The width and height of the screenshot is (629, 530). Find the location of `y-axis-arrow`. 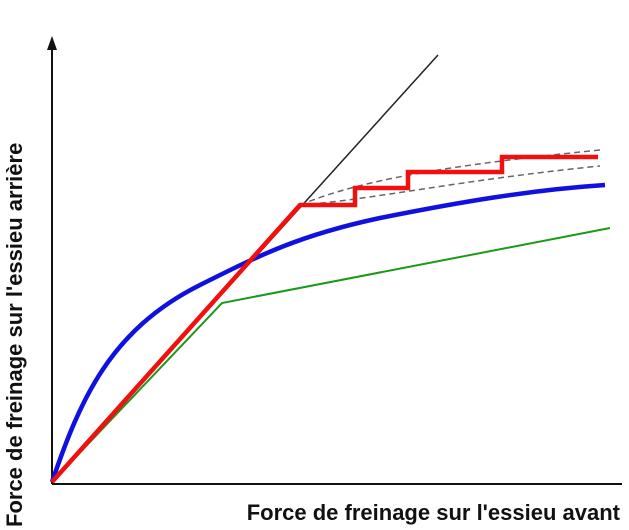

y-axis-arrow is located at coordinates (52, 43).